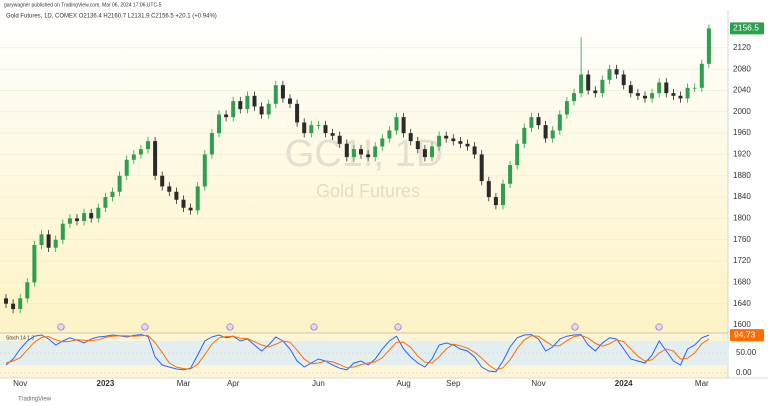 This screenshot has height=406, width=768. What do you see at coordinates (742, 175) in the screenshot?
I see `y-tick-label: 1880` at bounding box center [742, 175].